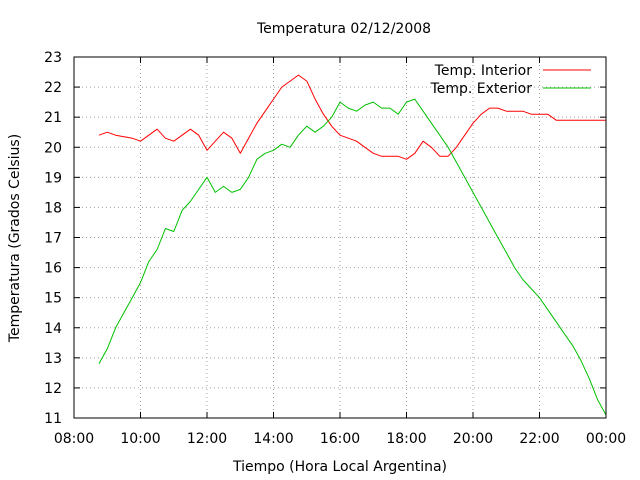 This screenshot has width=640, height=480. What do you see at coordinates (74, 439) in the screenshot?
I see `x-tick-label: 08:00` at bounding box center [74, 439].